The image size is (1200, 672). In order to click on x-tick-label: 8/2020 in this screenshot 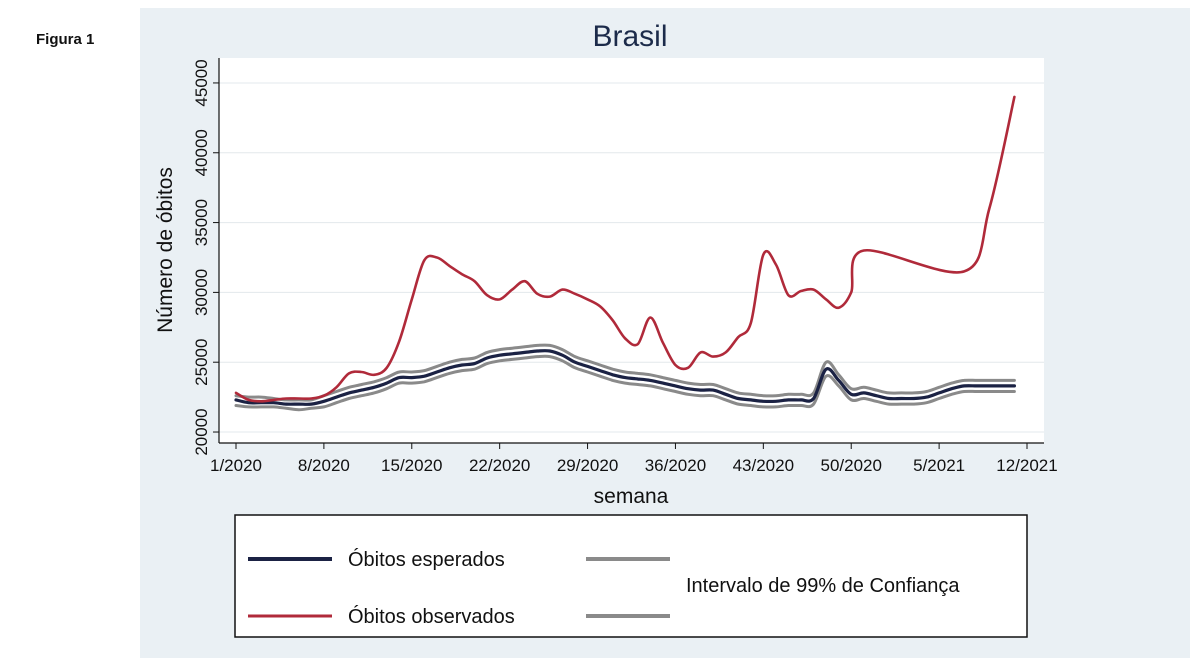, I will do `click(324, 465)`.